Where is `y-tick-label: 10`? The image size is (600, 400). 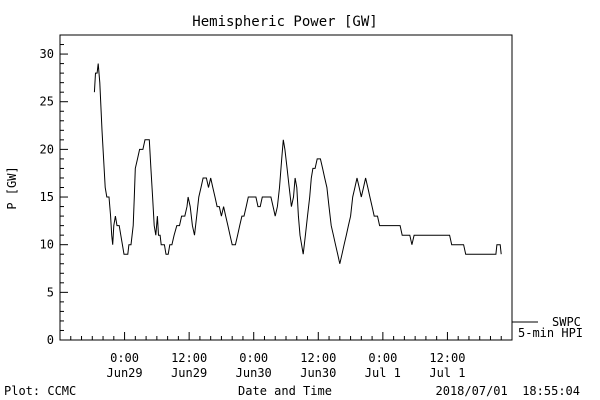
y-tick-label: 10 is located at coordinates (47, 245).